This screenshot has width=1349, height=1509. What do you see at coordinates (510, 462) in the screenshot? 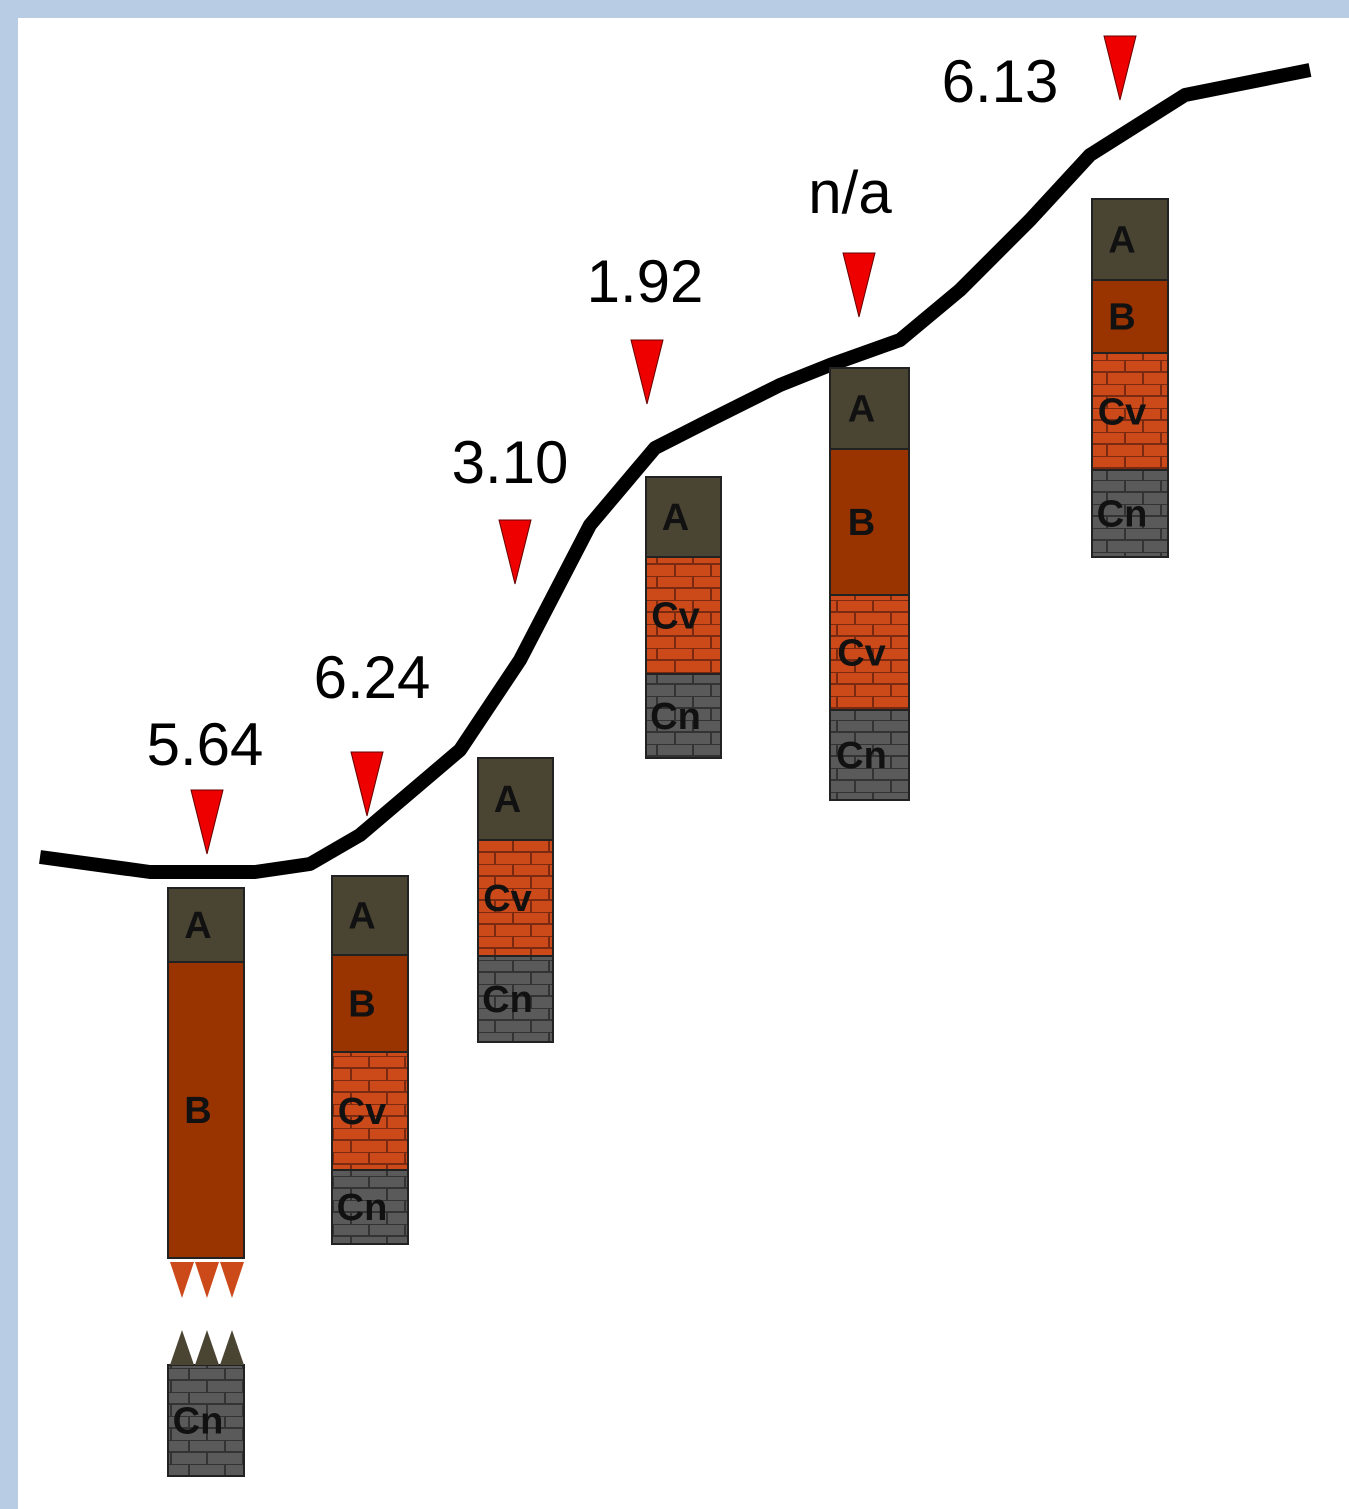
I see `value-label: 3.10` at bounding box center [510, 462].